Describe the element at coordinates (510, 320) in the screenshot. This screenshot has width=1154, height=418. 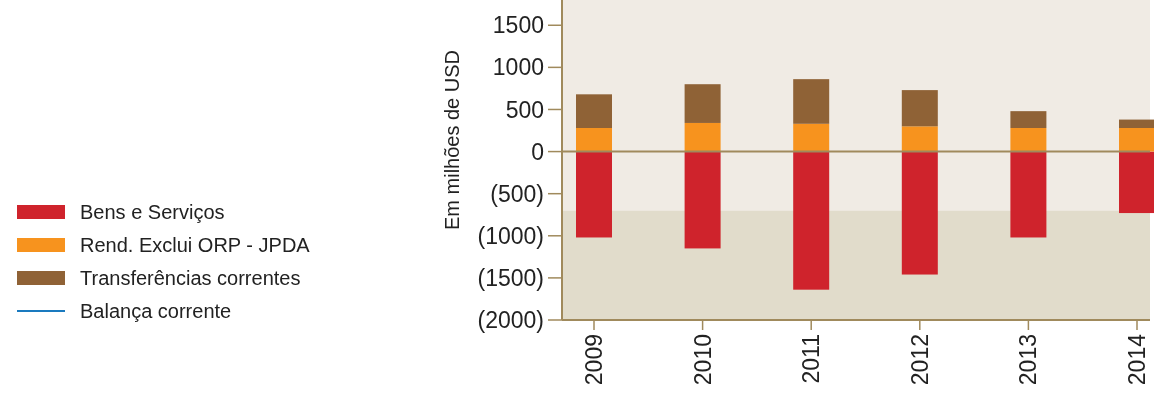
I see `y-tick-label: (2000)` at that location.